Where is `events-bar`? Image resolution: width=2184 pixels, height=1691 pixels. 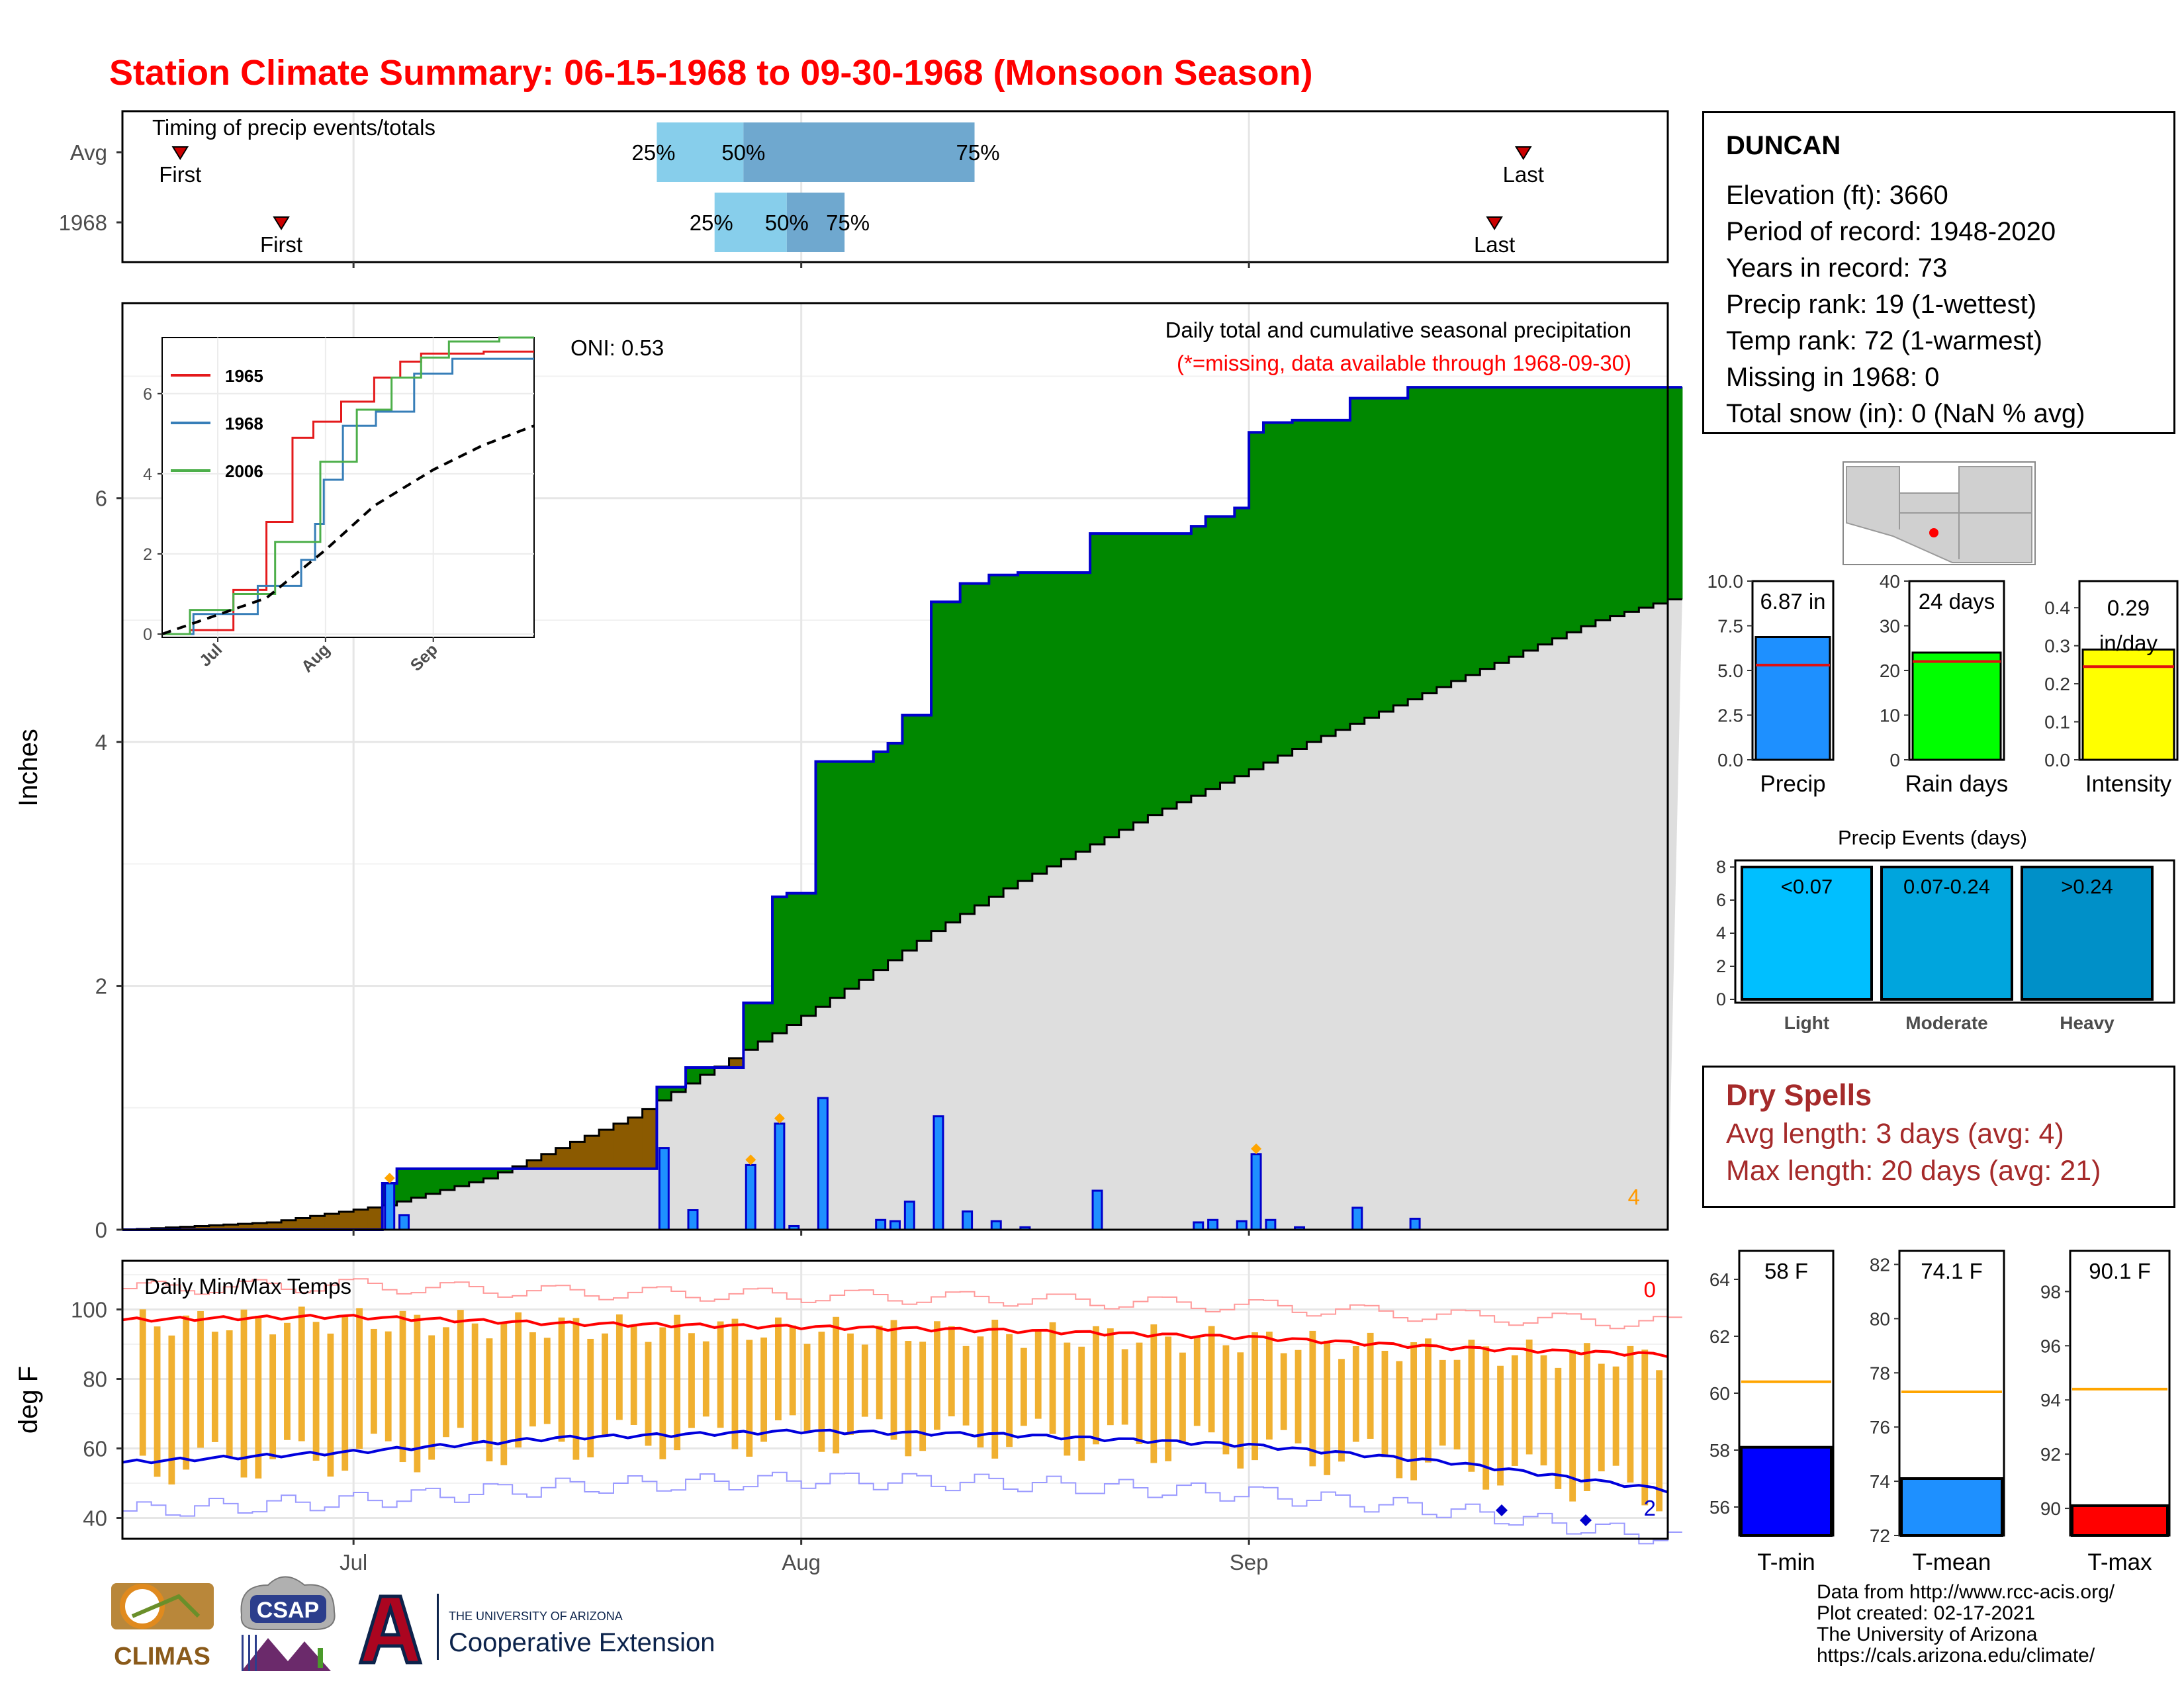
events-bar is located at coordinates (1946, 933).